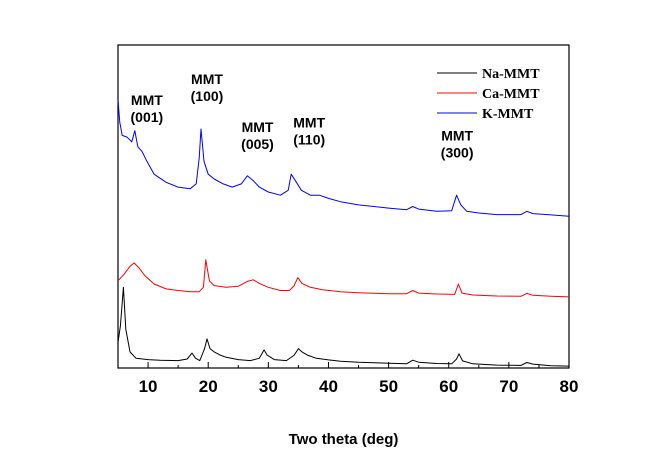 The image size is (664, 471). I want to click on x-tick-label: 50, so click(388, 386).